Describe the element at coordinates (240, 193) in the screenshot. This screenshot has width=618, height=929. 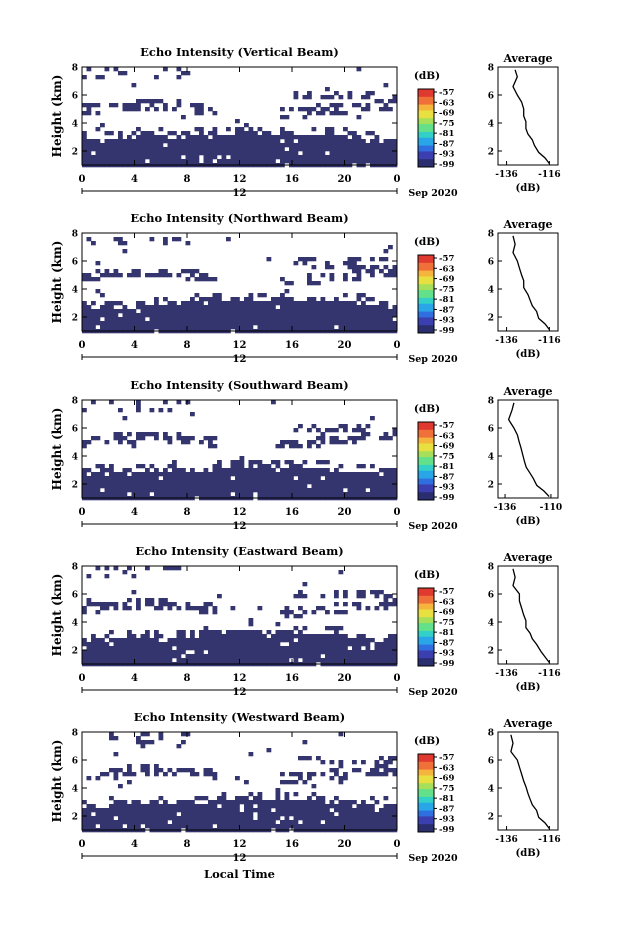
I see `day-marker-label: 12` at that location.